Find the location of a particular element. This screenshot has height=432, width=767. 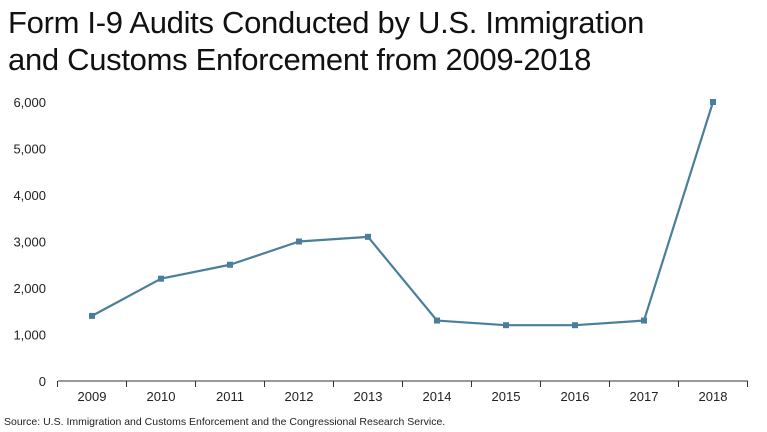

x-tick-label: 2015 is located at coordinates (506, 396).